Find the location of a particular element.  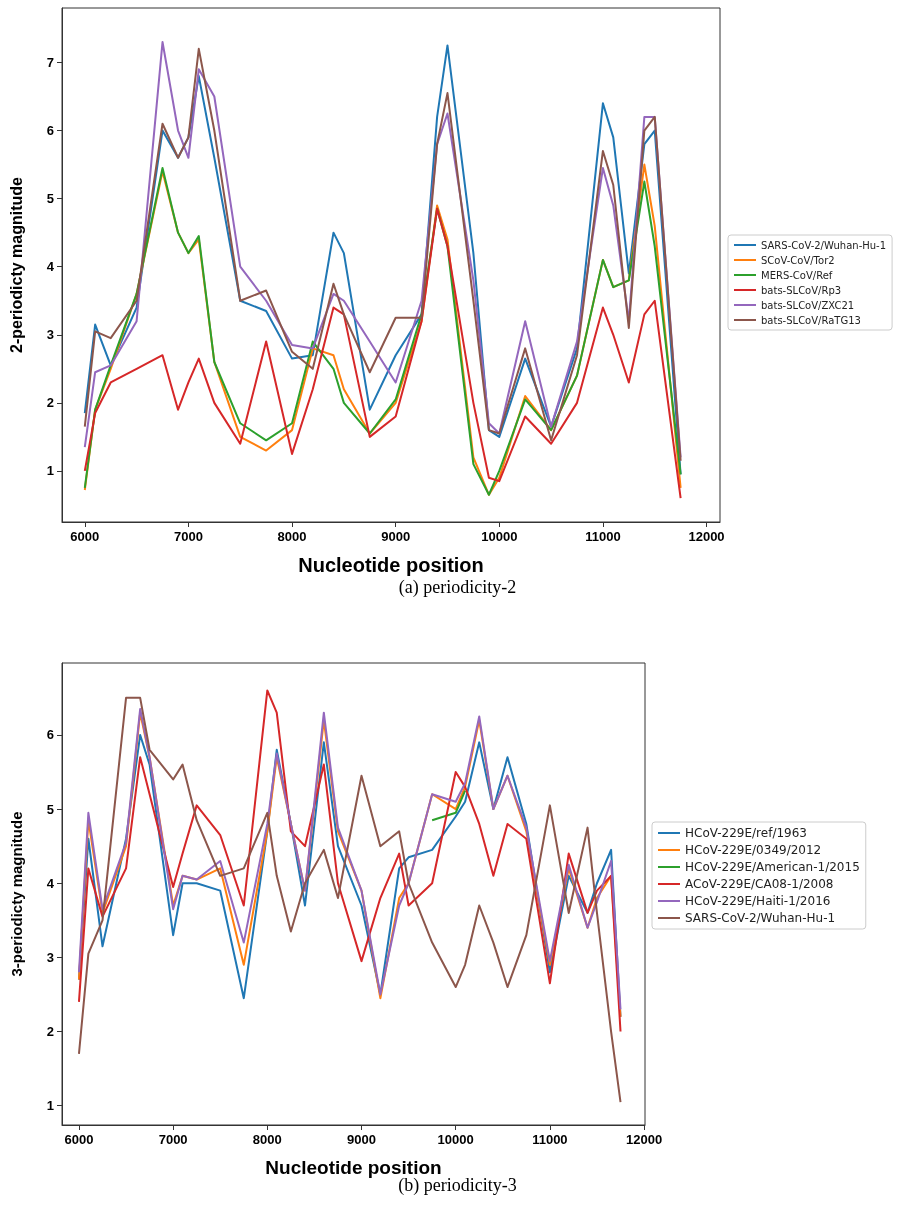

legend-label: bats-SLCoV/Rp3 is located at coordinates (801, 290).